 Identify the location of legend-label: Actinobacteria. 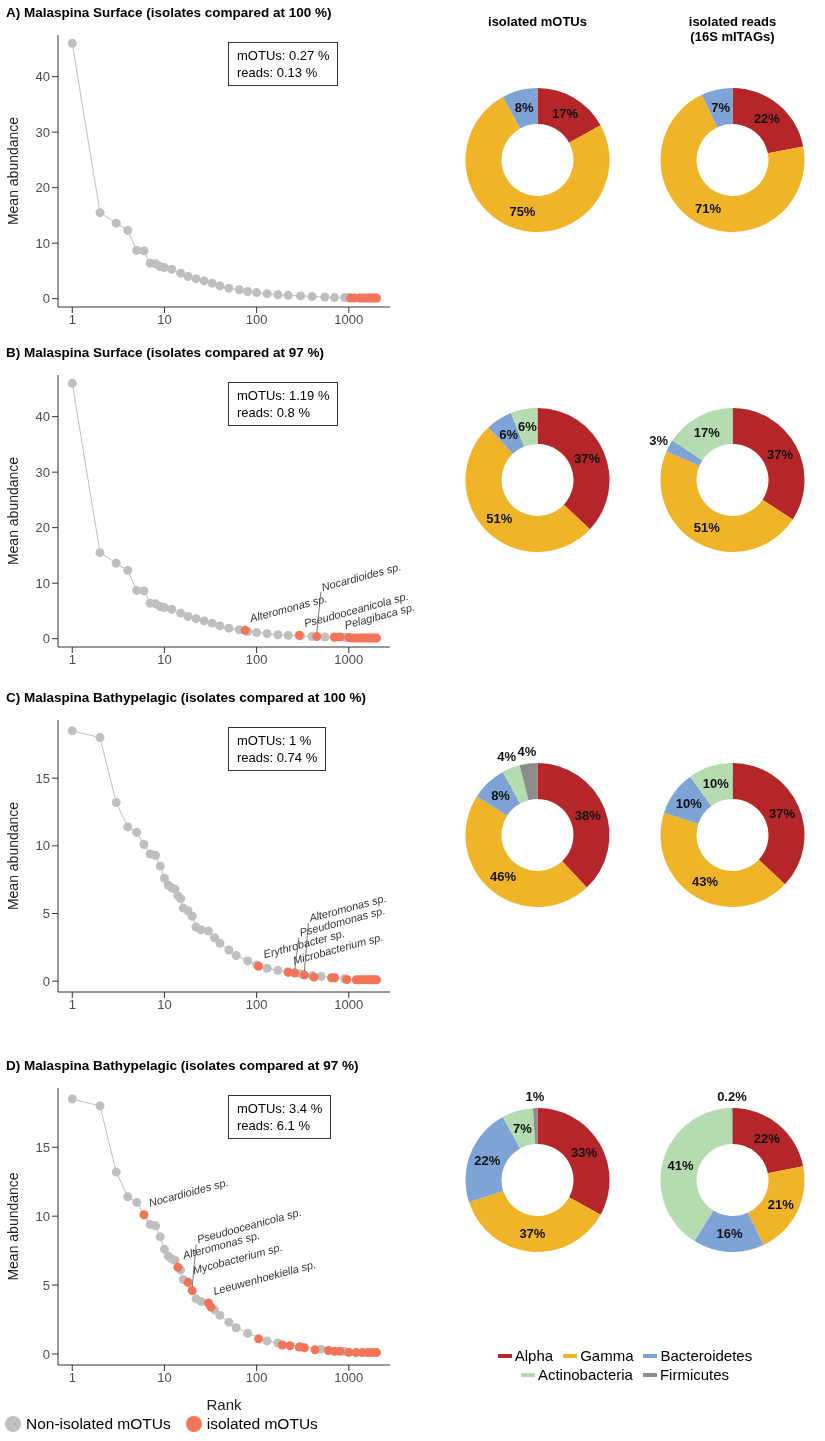
(584, 1374).